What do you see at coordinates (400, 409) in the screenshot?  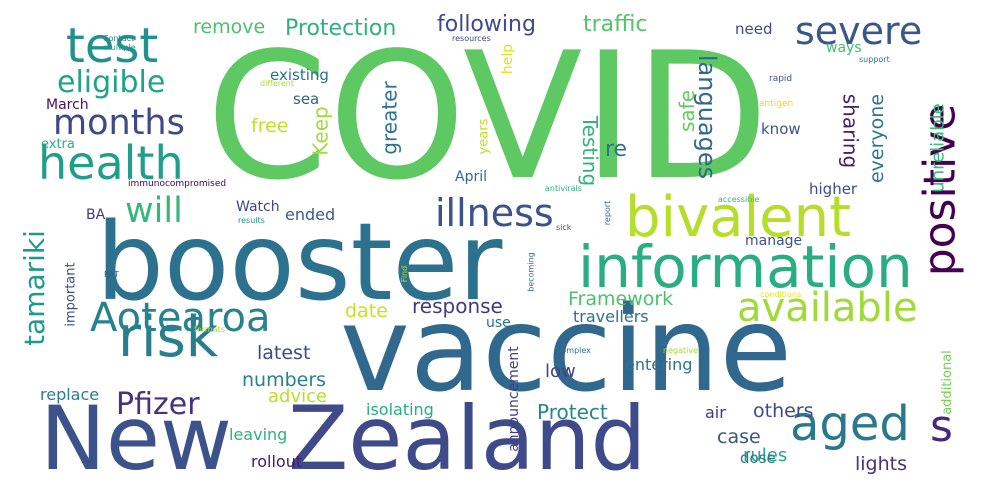 I see `word-isolating: isolating` at bounding box center [400, 409].